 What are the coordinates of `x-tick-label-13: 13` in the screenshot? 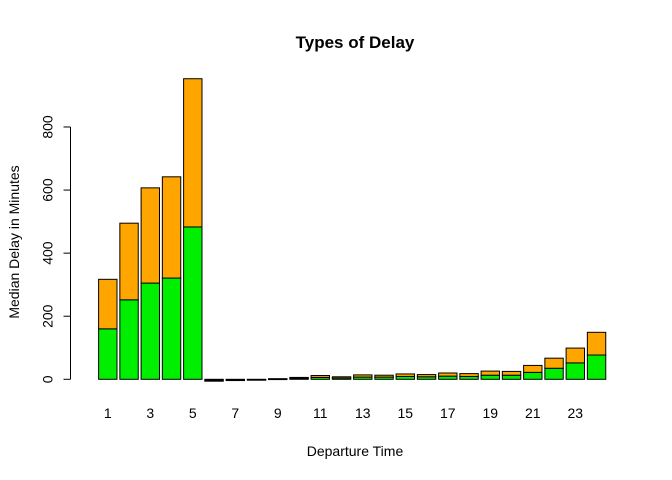 It's located at (363, 413).